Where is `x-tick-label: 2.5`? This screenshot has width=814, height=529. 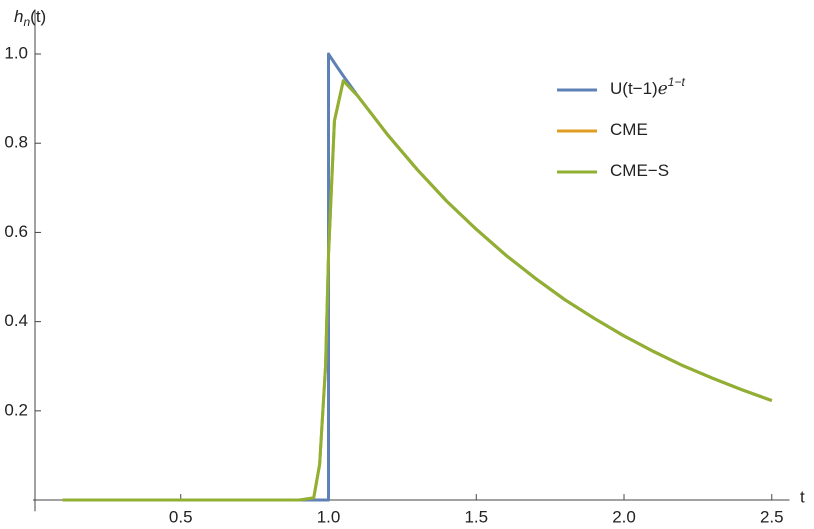
x-tick-label: 2.5 is located at coordinates (772, 517).